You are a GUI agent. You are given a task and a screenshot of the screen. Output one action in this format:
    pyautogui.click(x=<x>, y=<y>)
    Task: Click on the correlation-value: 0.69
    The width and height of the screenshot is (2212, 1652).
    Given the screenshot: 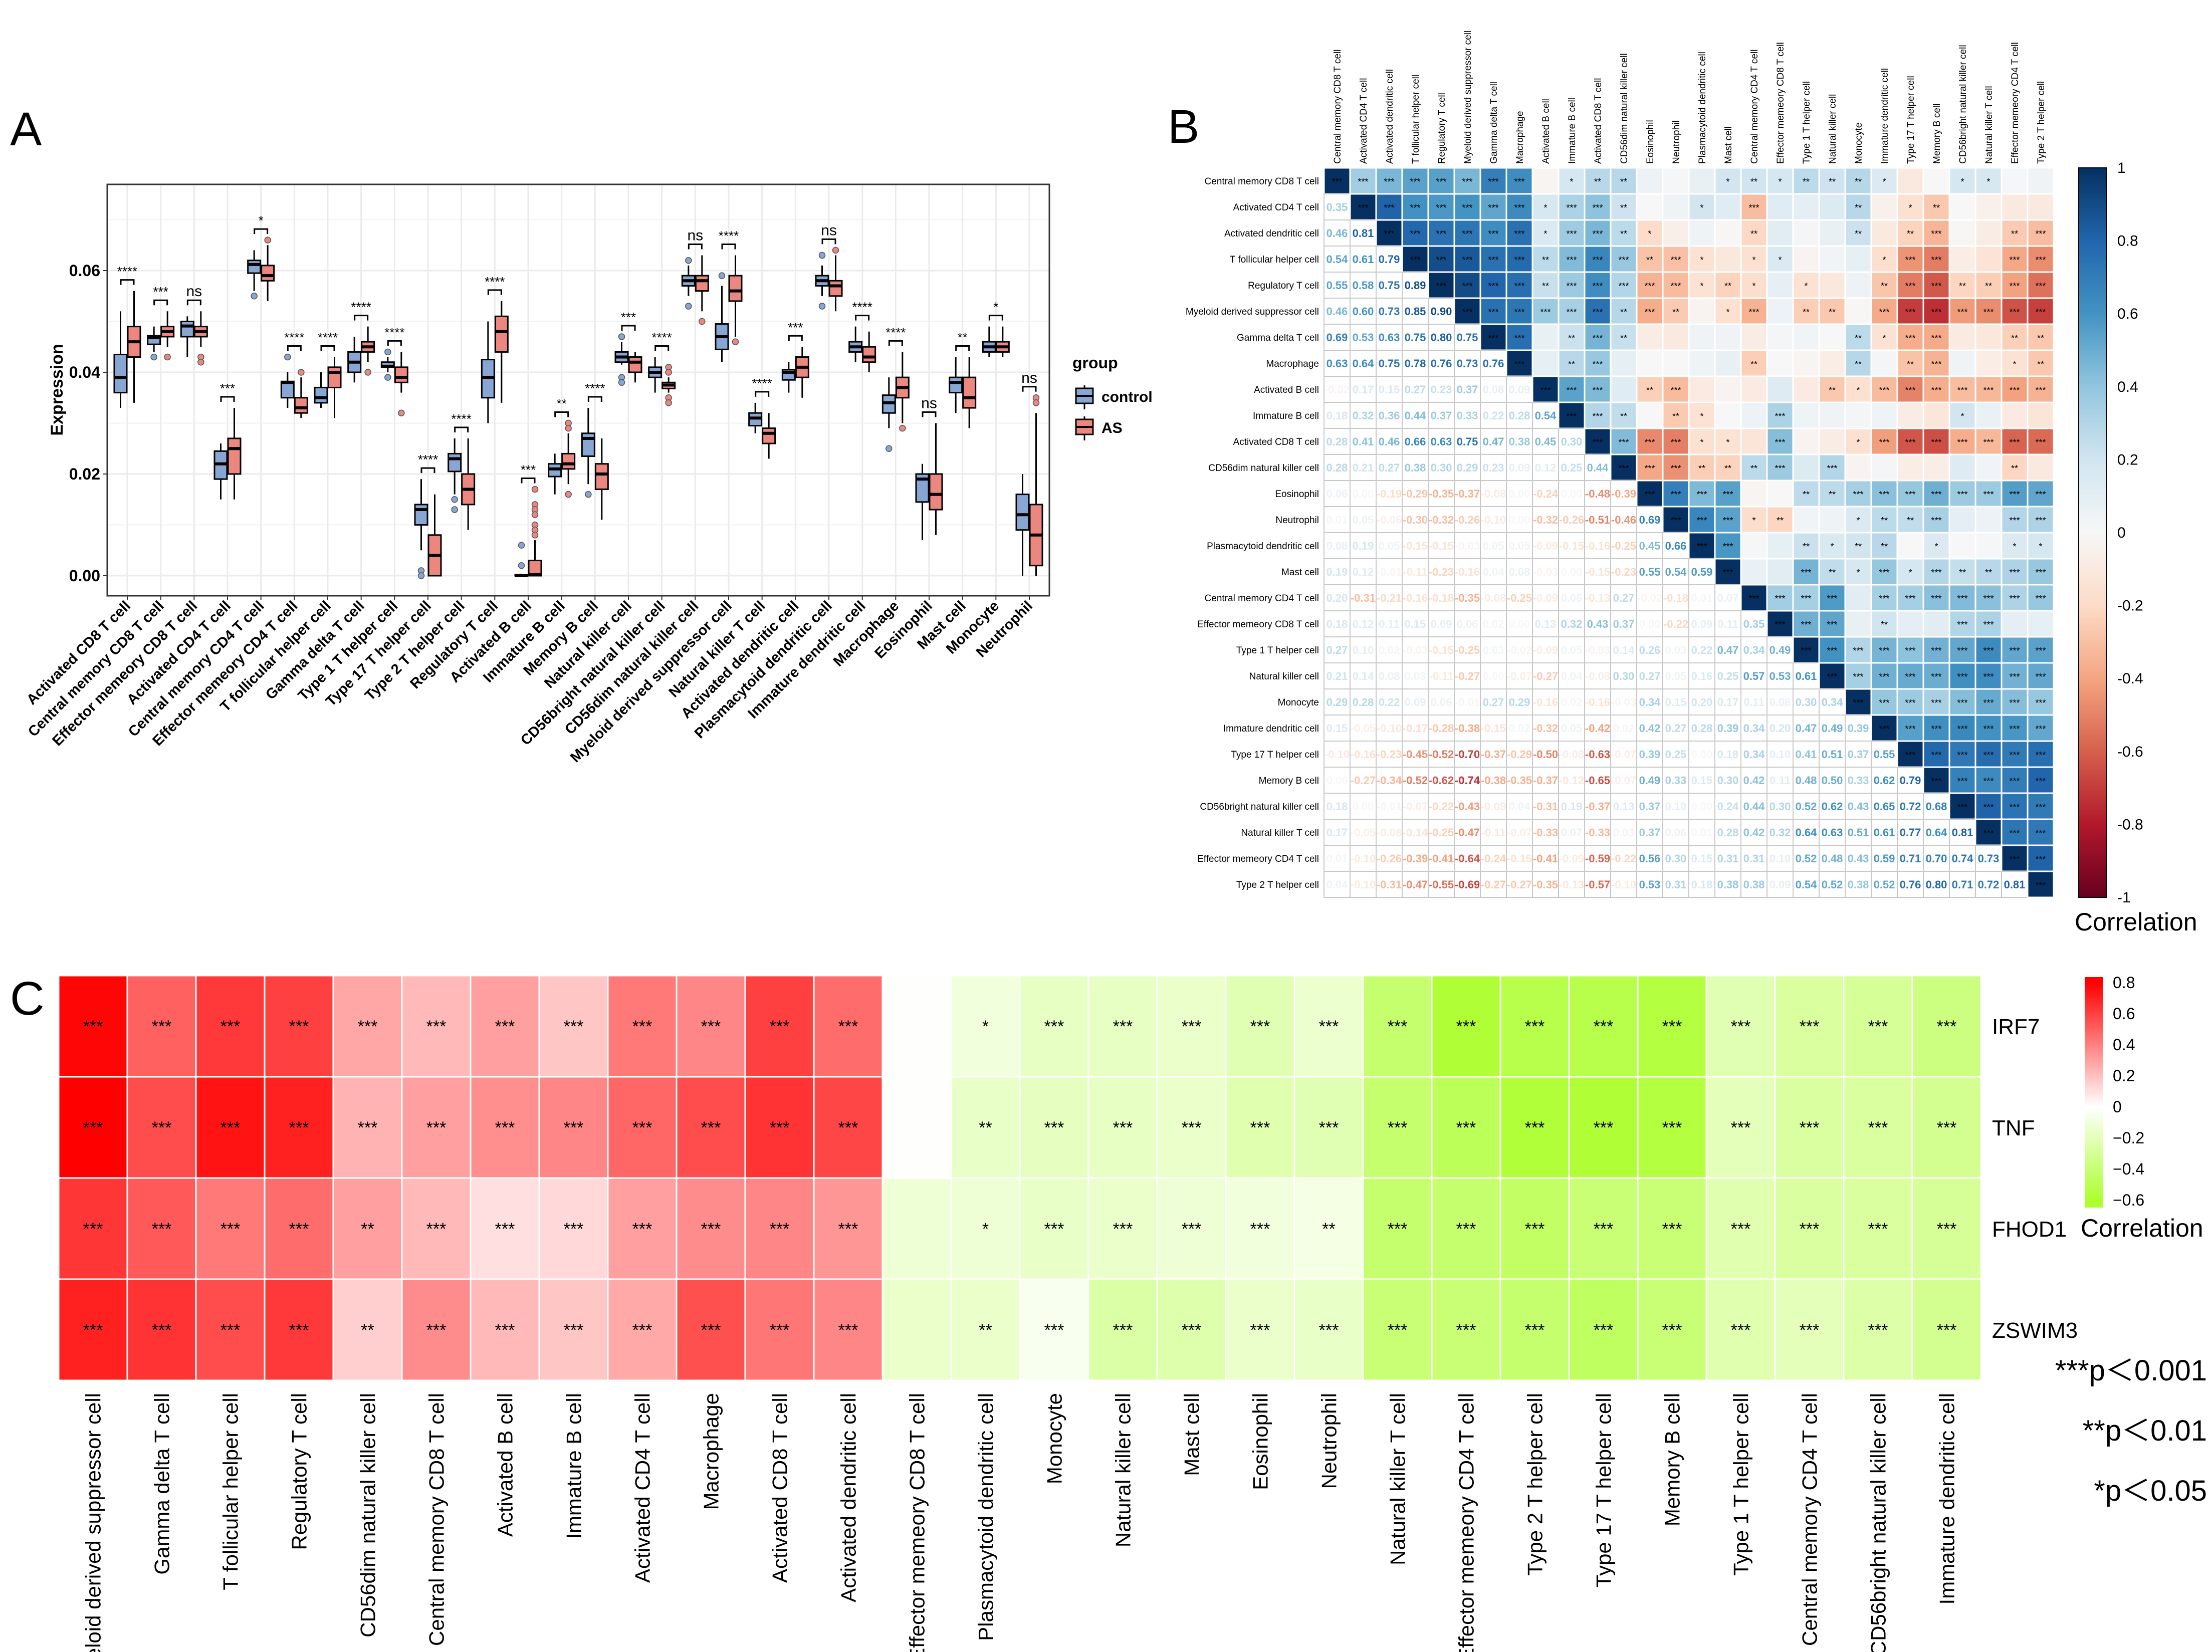 What is the action you would take?
    pyautogui.click(x=1337, y=337)
    